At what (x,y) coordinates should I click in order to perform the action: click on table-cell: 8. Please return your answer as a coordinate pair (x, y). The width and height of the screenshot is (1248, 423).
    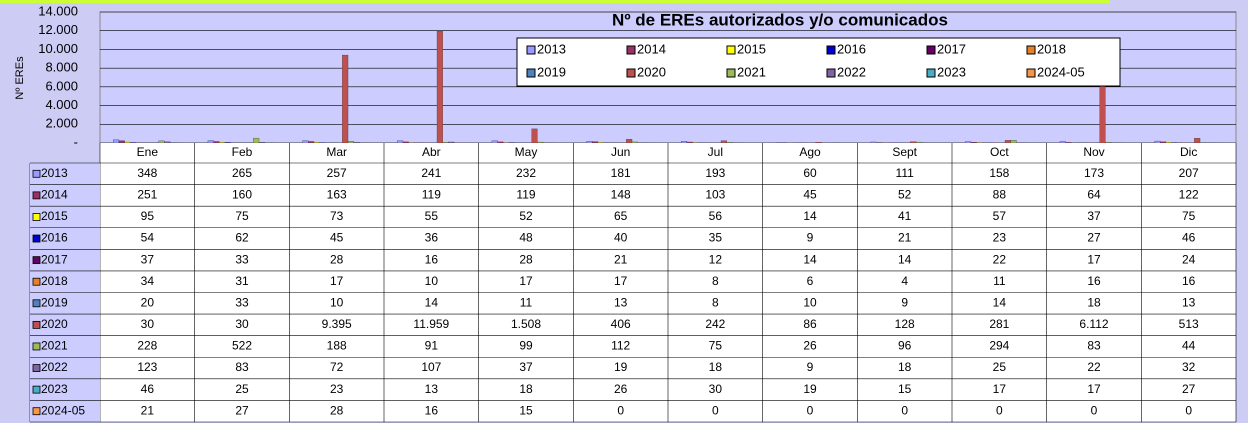
    Looking at the image, I should click on (715, 302).